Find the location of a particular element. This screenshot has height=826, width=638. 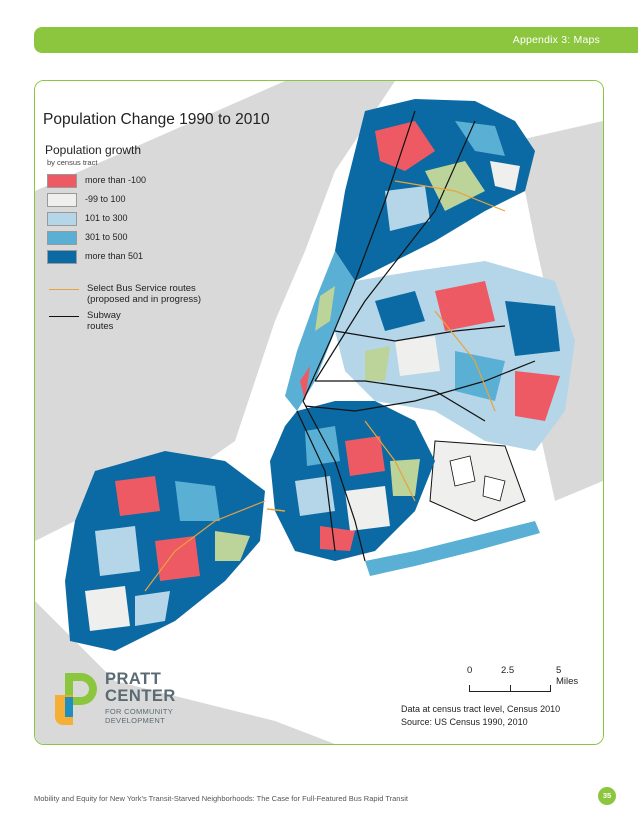

legend-line-label: Subway routes is located at coordinates (104, 321).